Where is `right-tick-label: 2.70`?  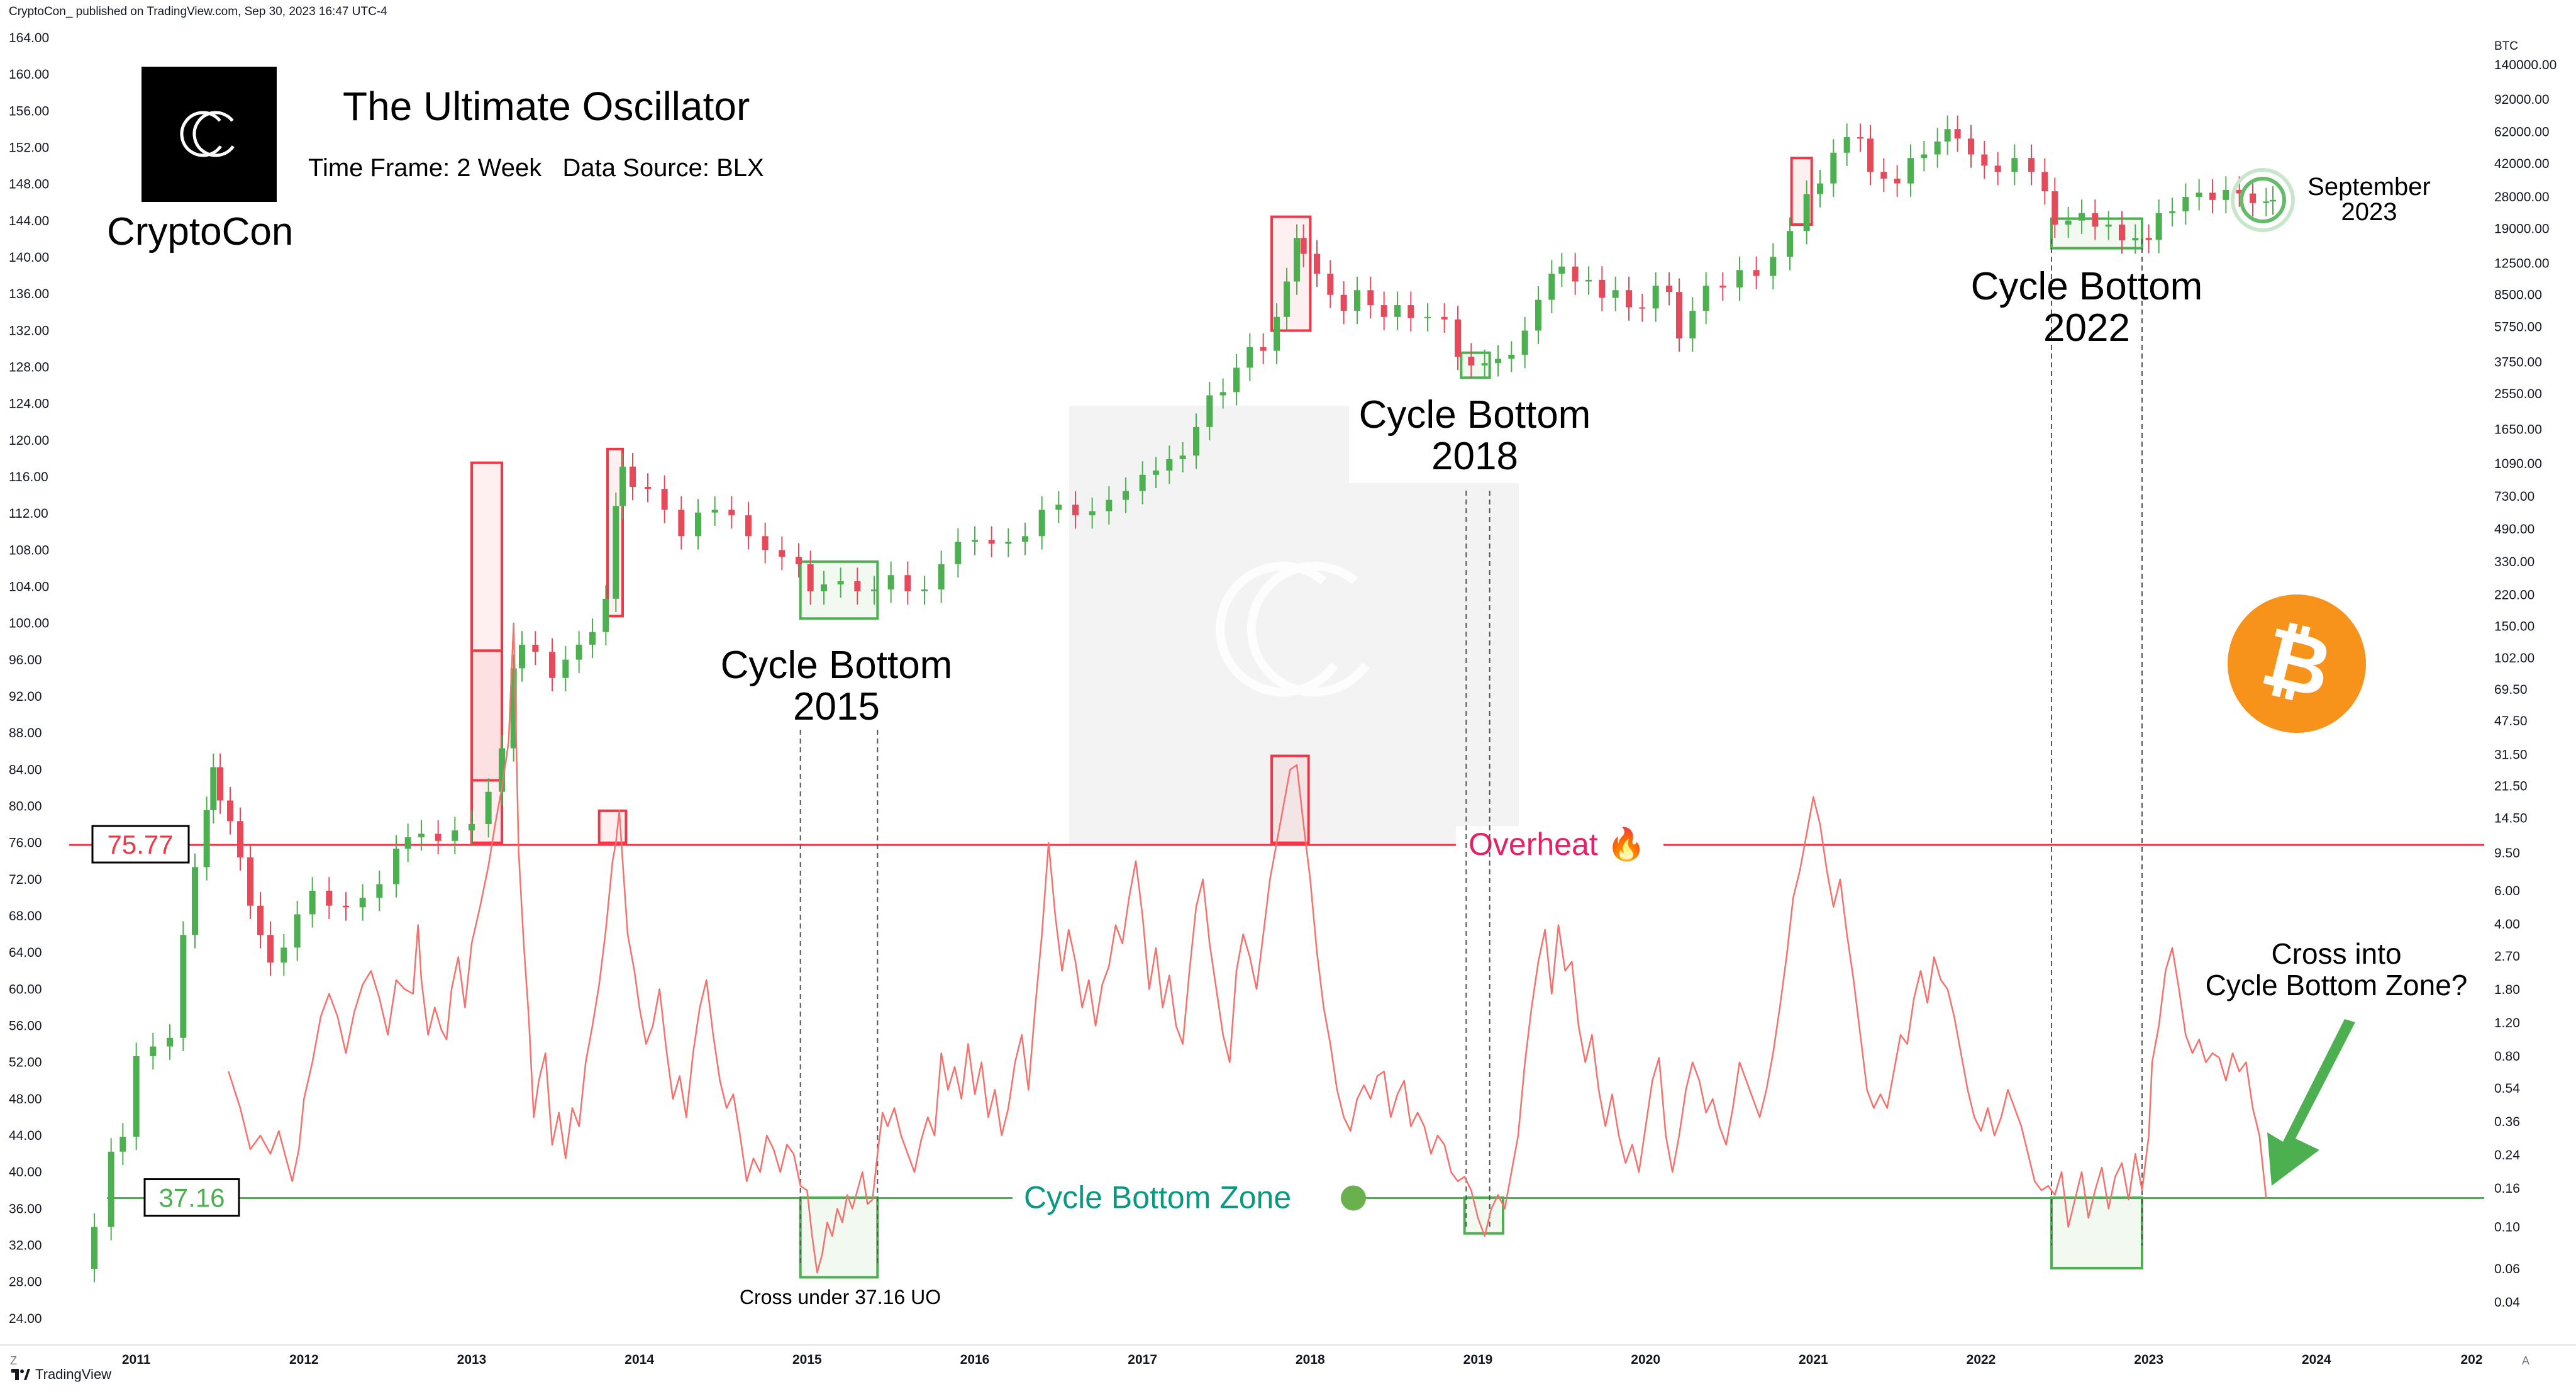 right-tick-label: 2.70 is located at coordinates (2507, 956).